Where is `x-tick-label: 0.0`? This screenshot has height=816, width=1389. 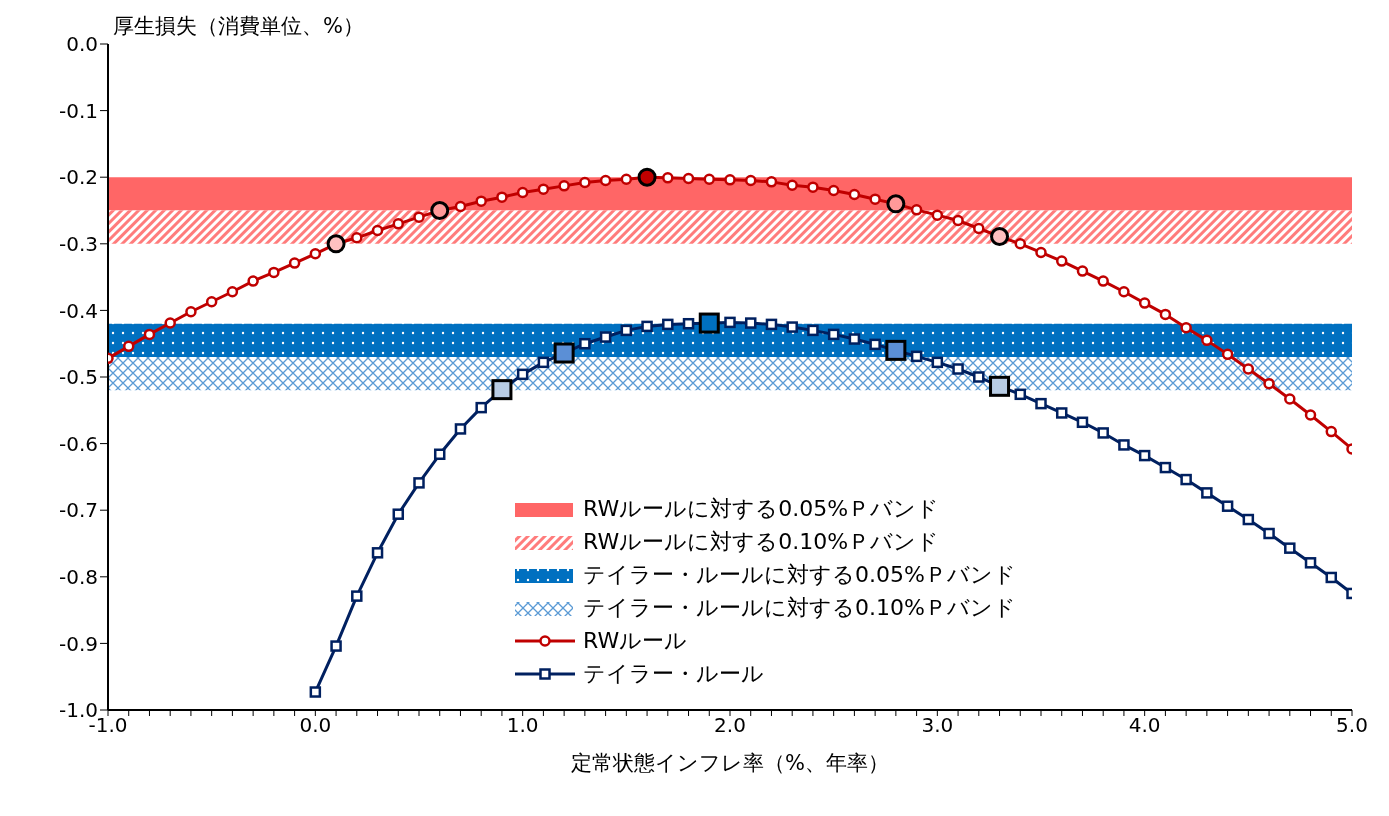
x-tick-label: 0.0 is located at coordinates (315, 725).